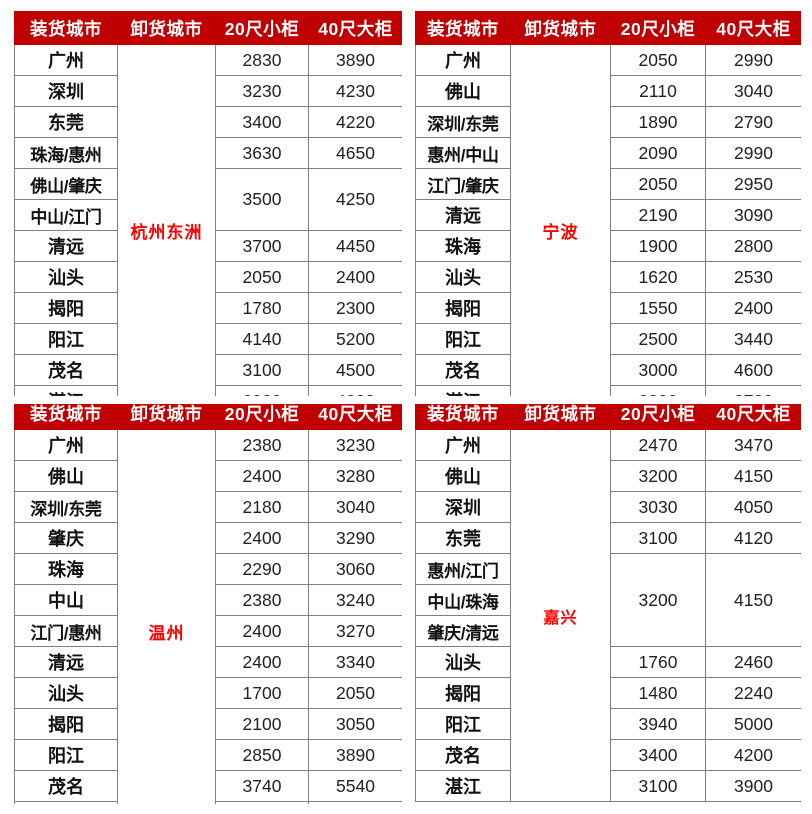  I want to click on cell-price-20ft: 3740, so click(262, 786).